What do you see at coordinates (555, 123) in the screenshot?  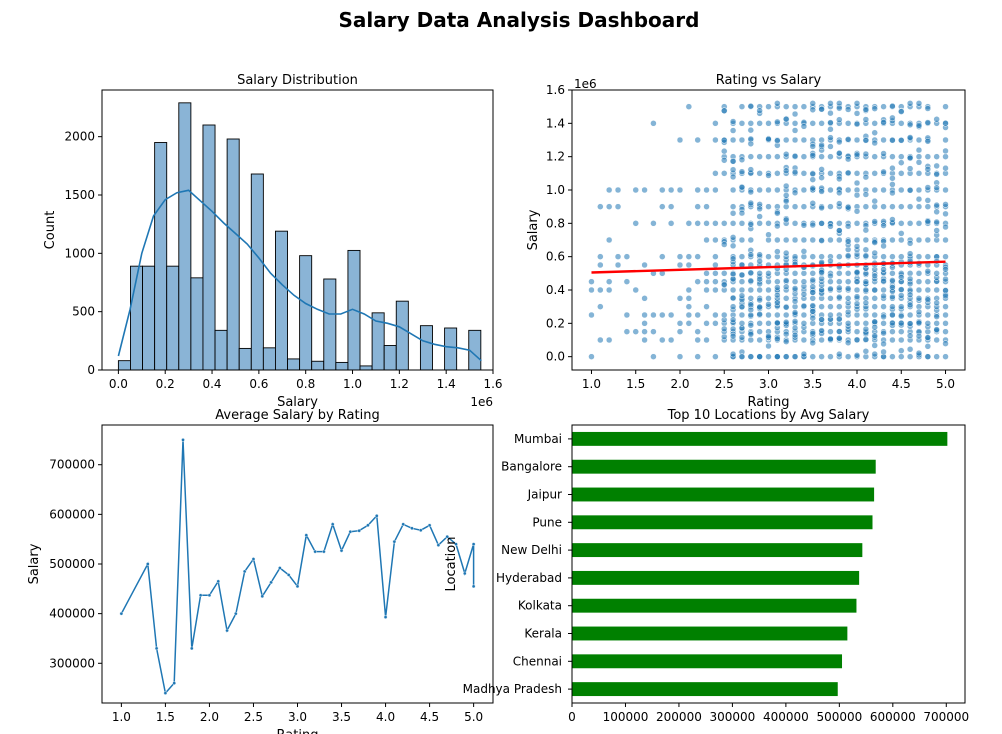 I see `y-tick-label: 1.4` at bounding box center [555, 123].